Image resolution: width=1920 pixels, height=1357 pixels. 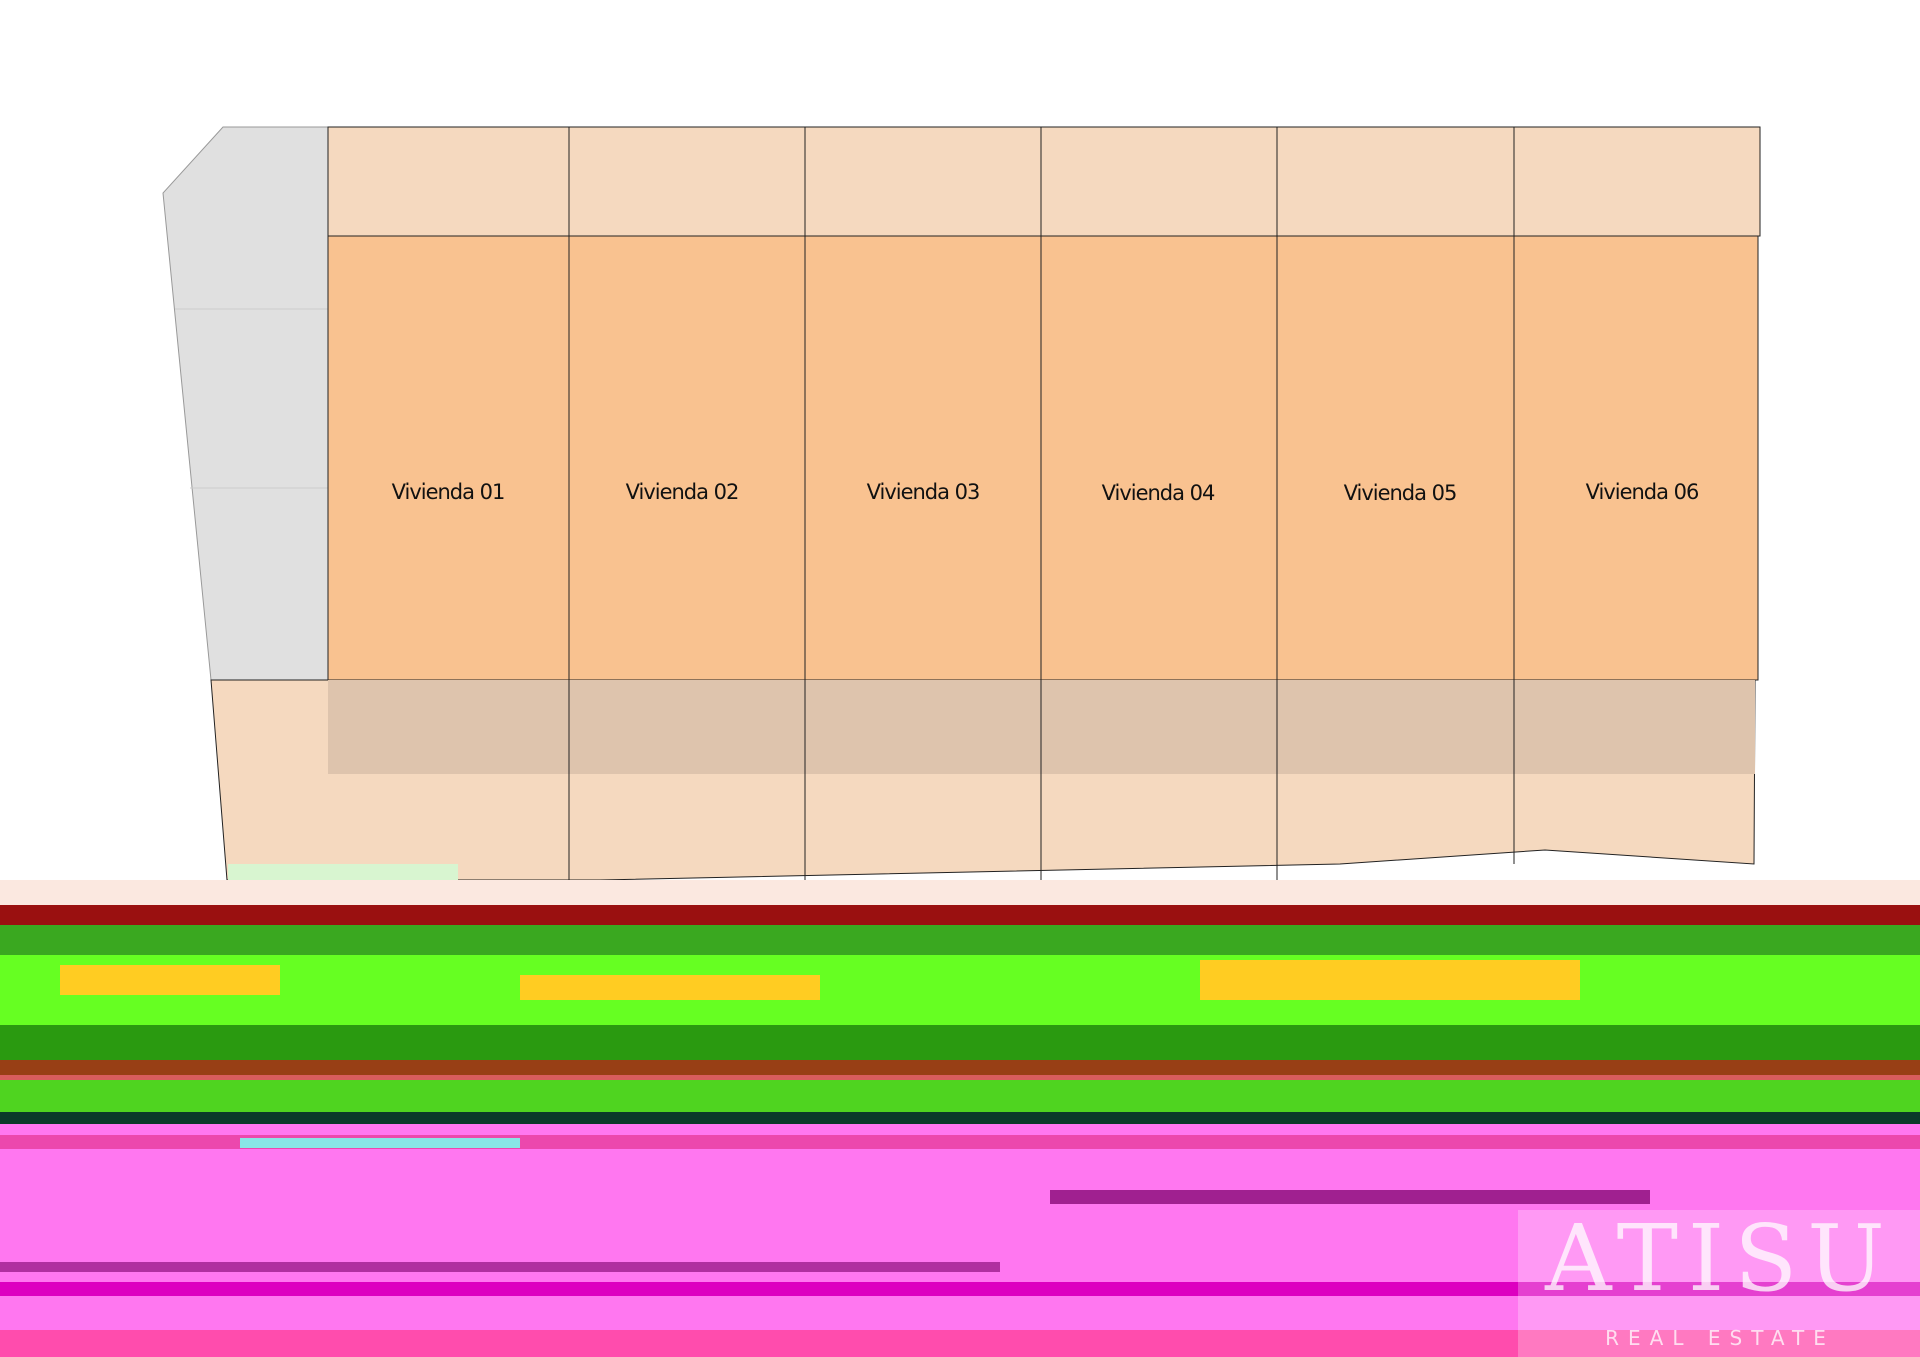 What do you see at coordinates (923, 492) in the screenshot?
I see `unit-label: Vivienda 03` at bounding box center [923, 492].